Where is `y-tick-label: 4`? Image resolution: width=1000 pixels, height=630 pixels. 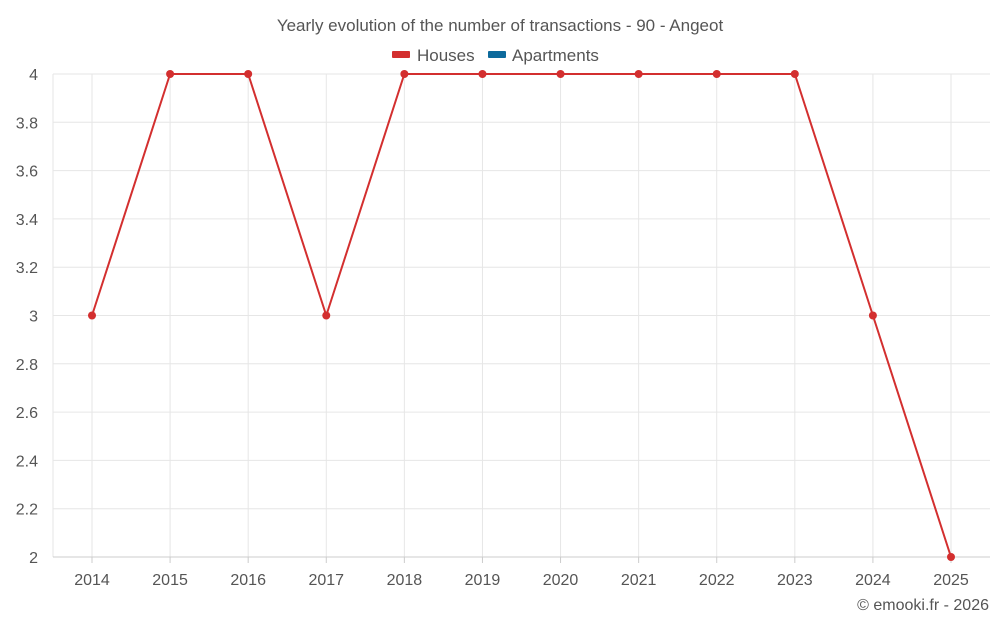 y-tick-label: 4 is located at coordinates (33, 75).